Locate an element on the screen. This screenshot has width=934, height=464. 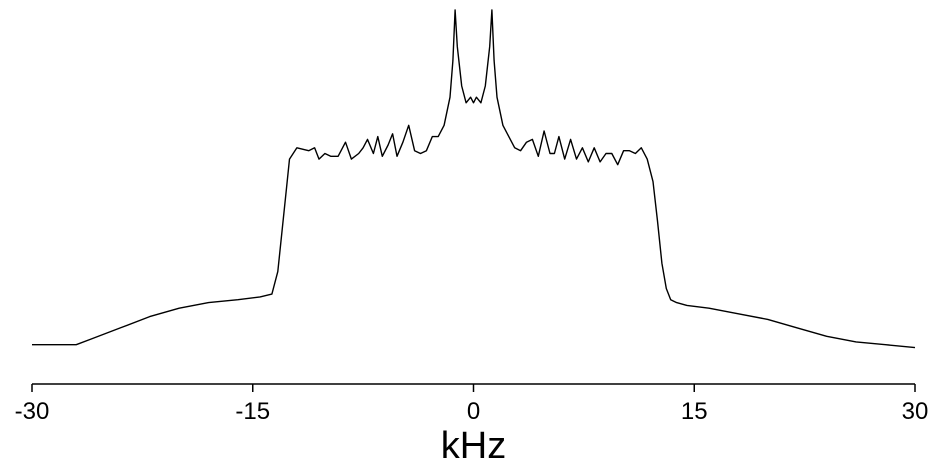
x-tick-label: -30 is located at coordinates (32, 411).